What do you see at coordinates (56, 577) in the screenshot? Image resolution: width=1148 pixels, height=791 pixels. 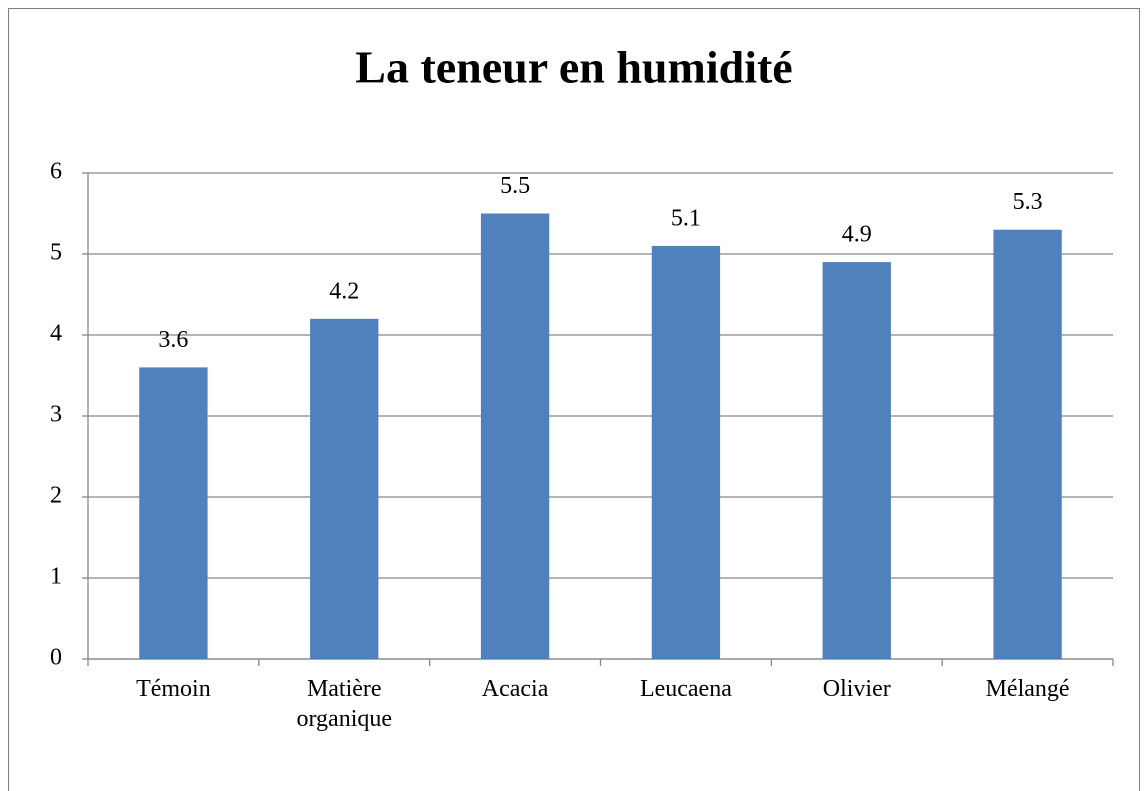 I see `y-tick-label: 1` at bounding box center [56, 577].